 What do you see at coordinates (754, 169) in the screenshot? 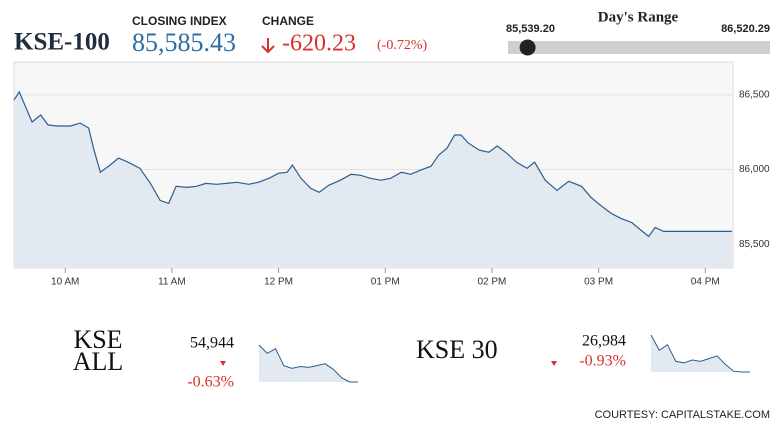
I see `y-tick-label: 86,000` at bounding box center [754, 169].